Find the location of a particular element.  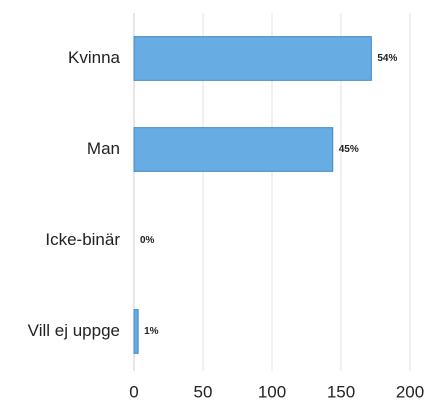

value-label: 1% is located at coordinates (151, 331).